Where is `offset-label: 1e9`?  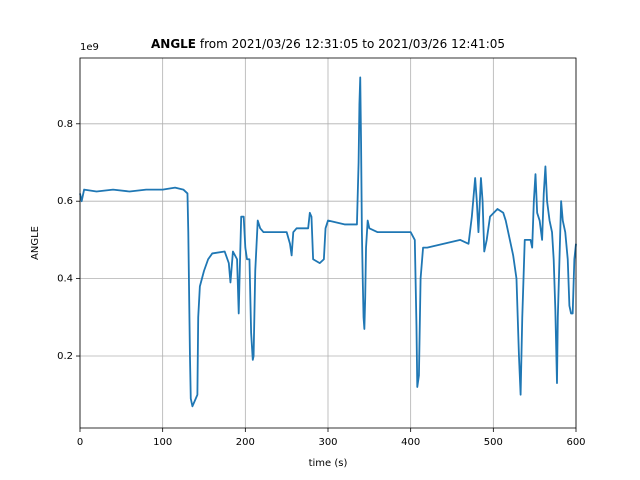
offset-label: 1e9 is located at coordinates (89, 47).